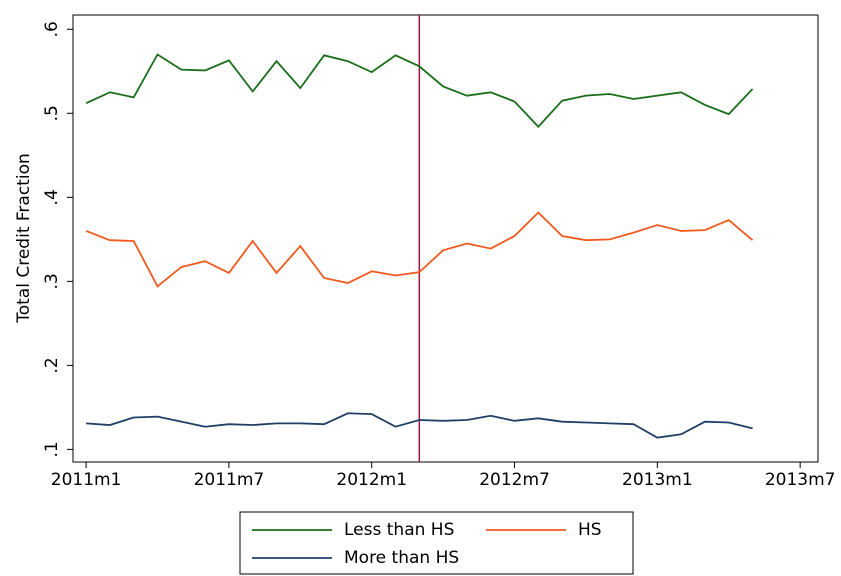 The height and width of the screenshot is (576, 841). What do you see at coordinates (514, 480) in the screenshot?
I see `x-tick-label: 2012m7` at bounding box center [514, 480].